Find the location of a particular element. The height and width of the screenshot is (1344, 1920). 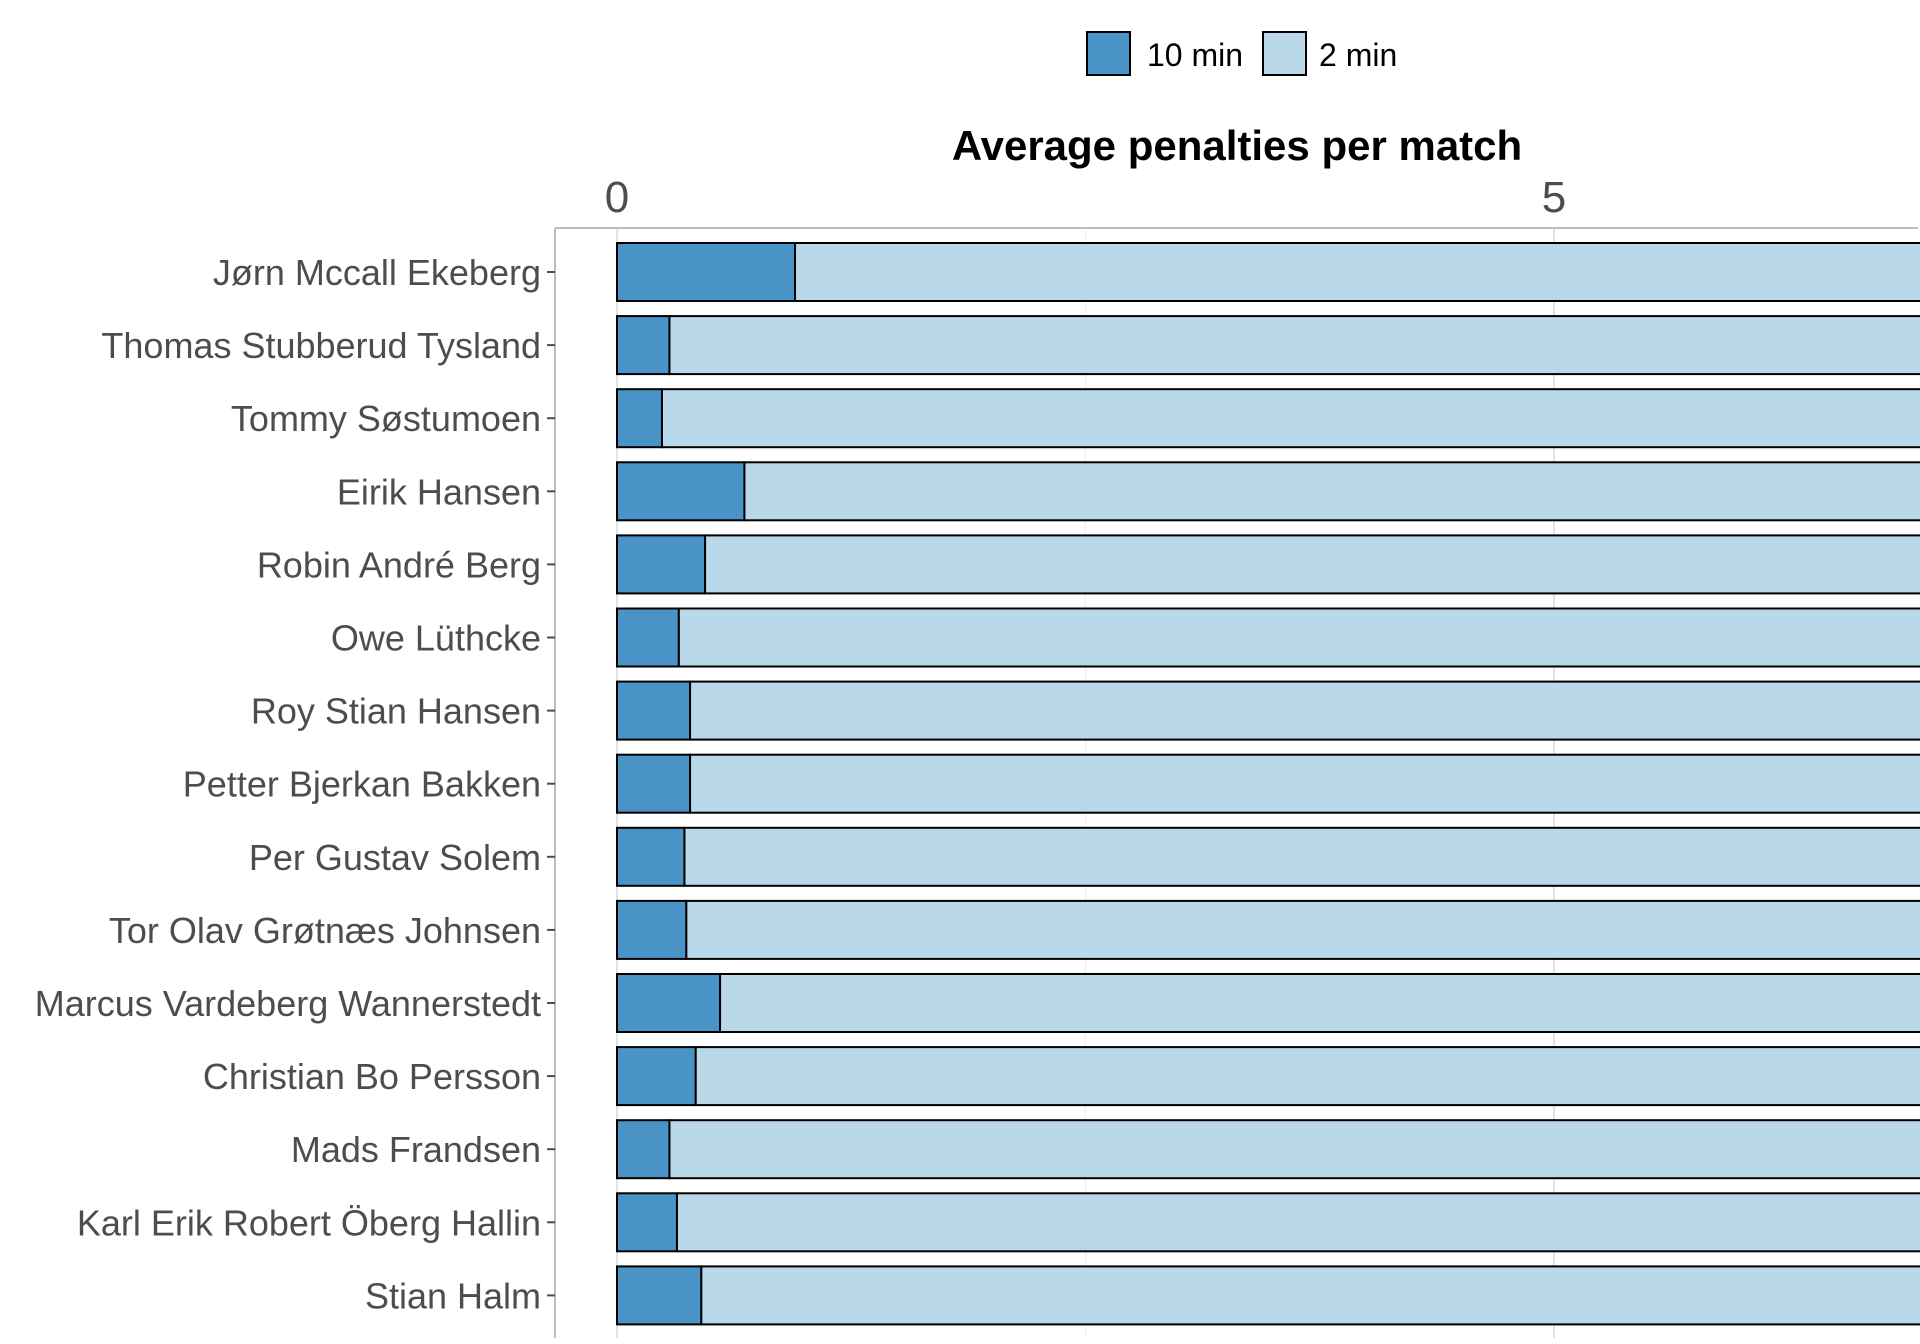

y-tick-label: Petter Bjerkan Bakken is located at coordinates (362, 784).